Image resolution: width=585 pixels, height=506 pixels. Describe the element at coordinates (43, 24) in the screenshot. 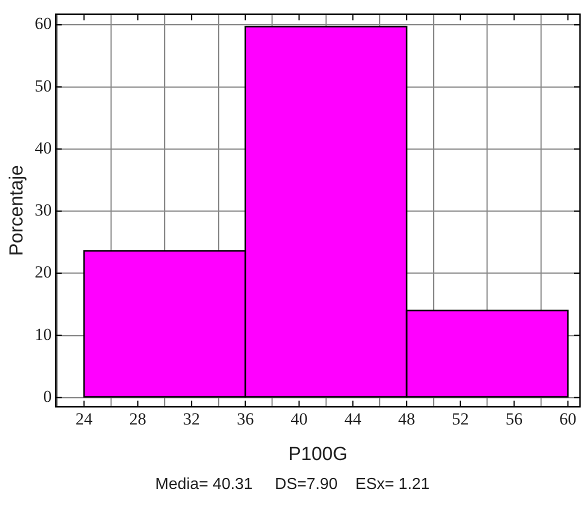

I see `y-tick-label: 60` at that location.